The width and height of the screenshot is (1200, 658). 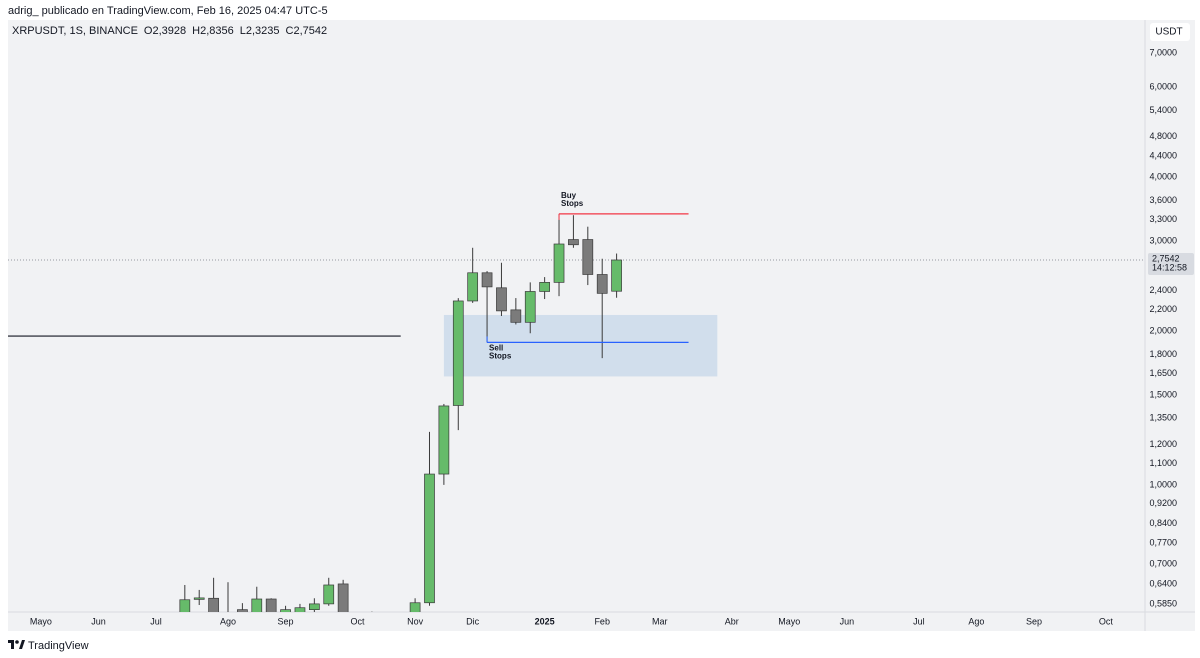 I want to click on y-tick-label: 1,6500, so click(x=1163, y=373).